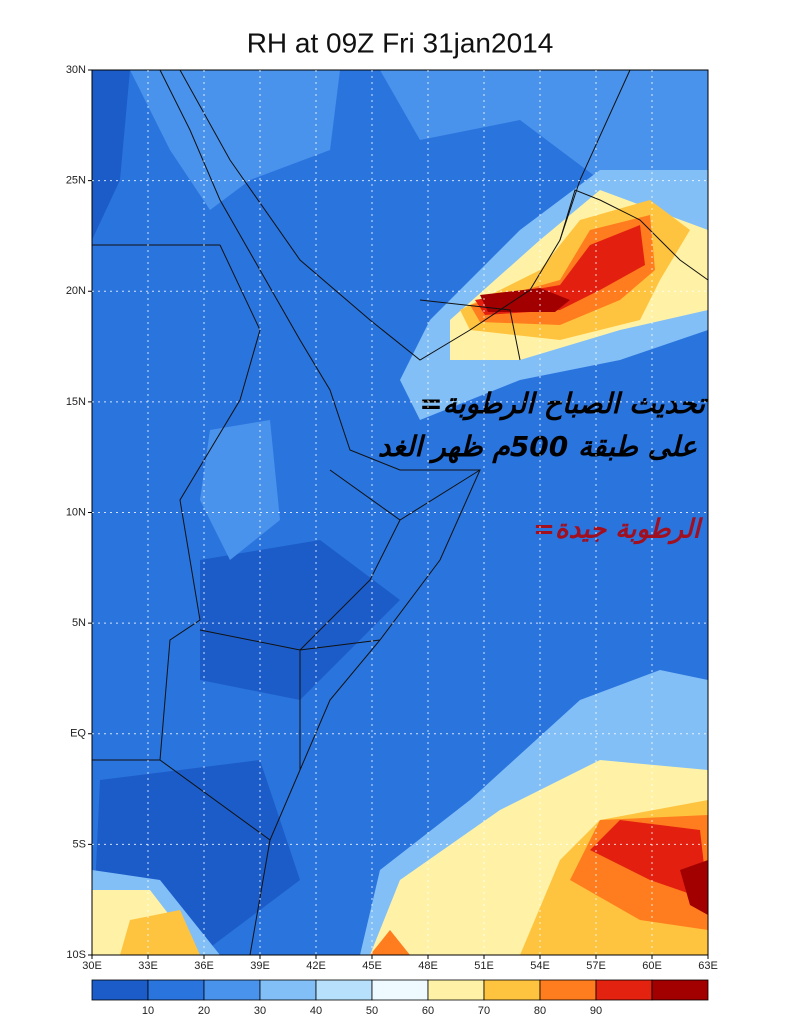 This screenshot has height=1024, width=800. What do you see at coordinates (596, 1011) in the screenshot?
I see `colorbar-label: 90` at bounding box center [596, 1011].